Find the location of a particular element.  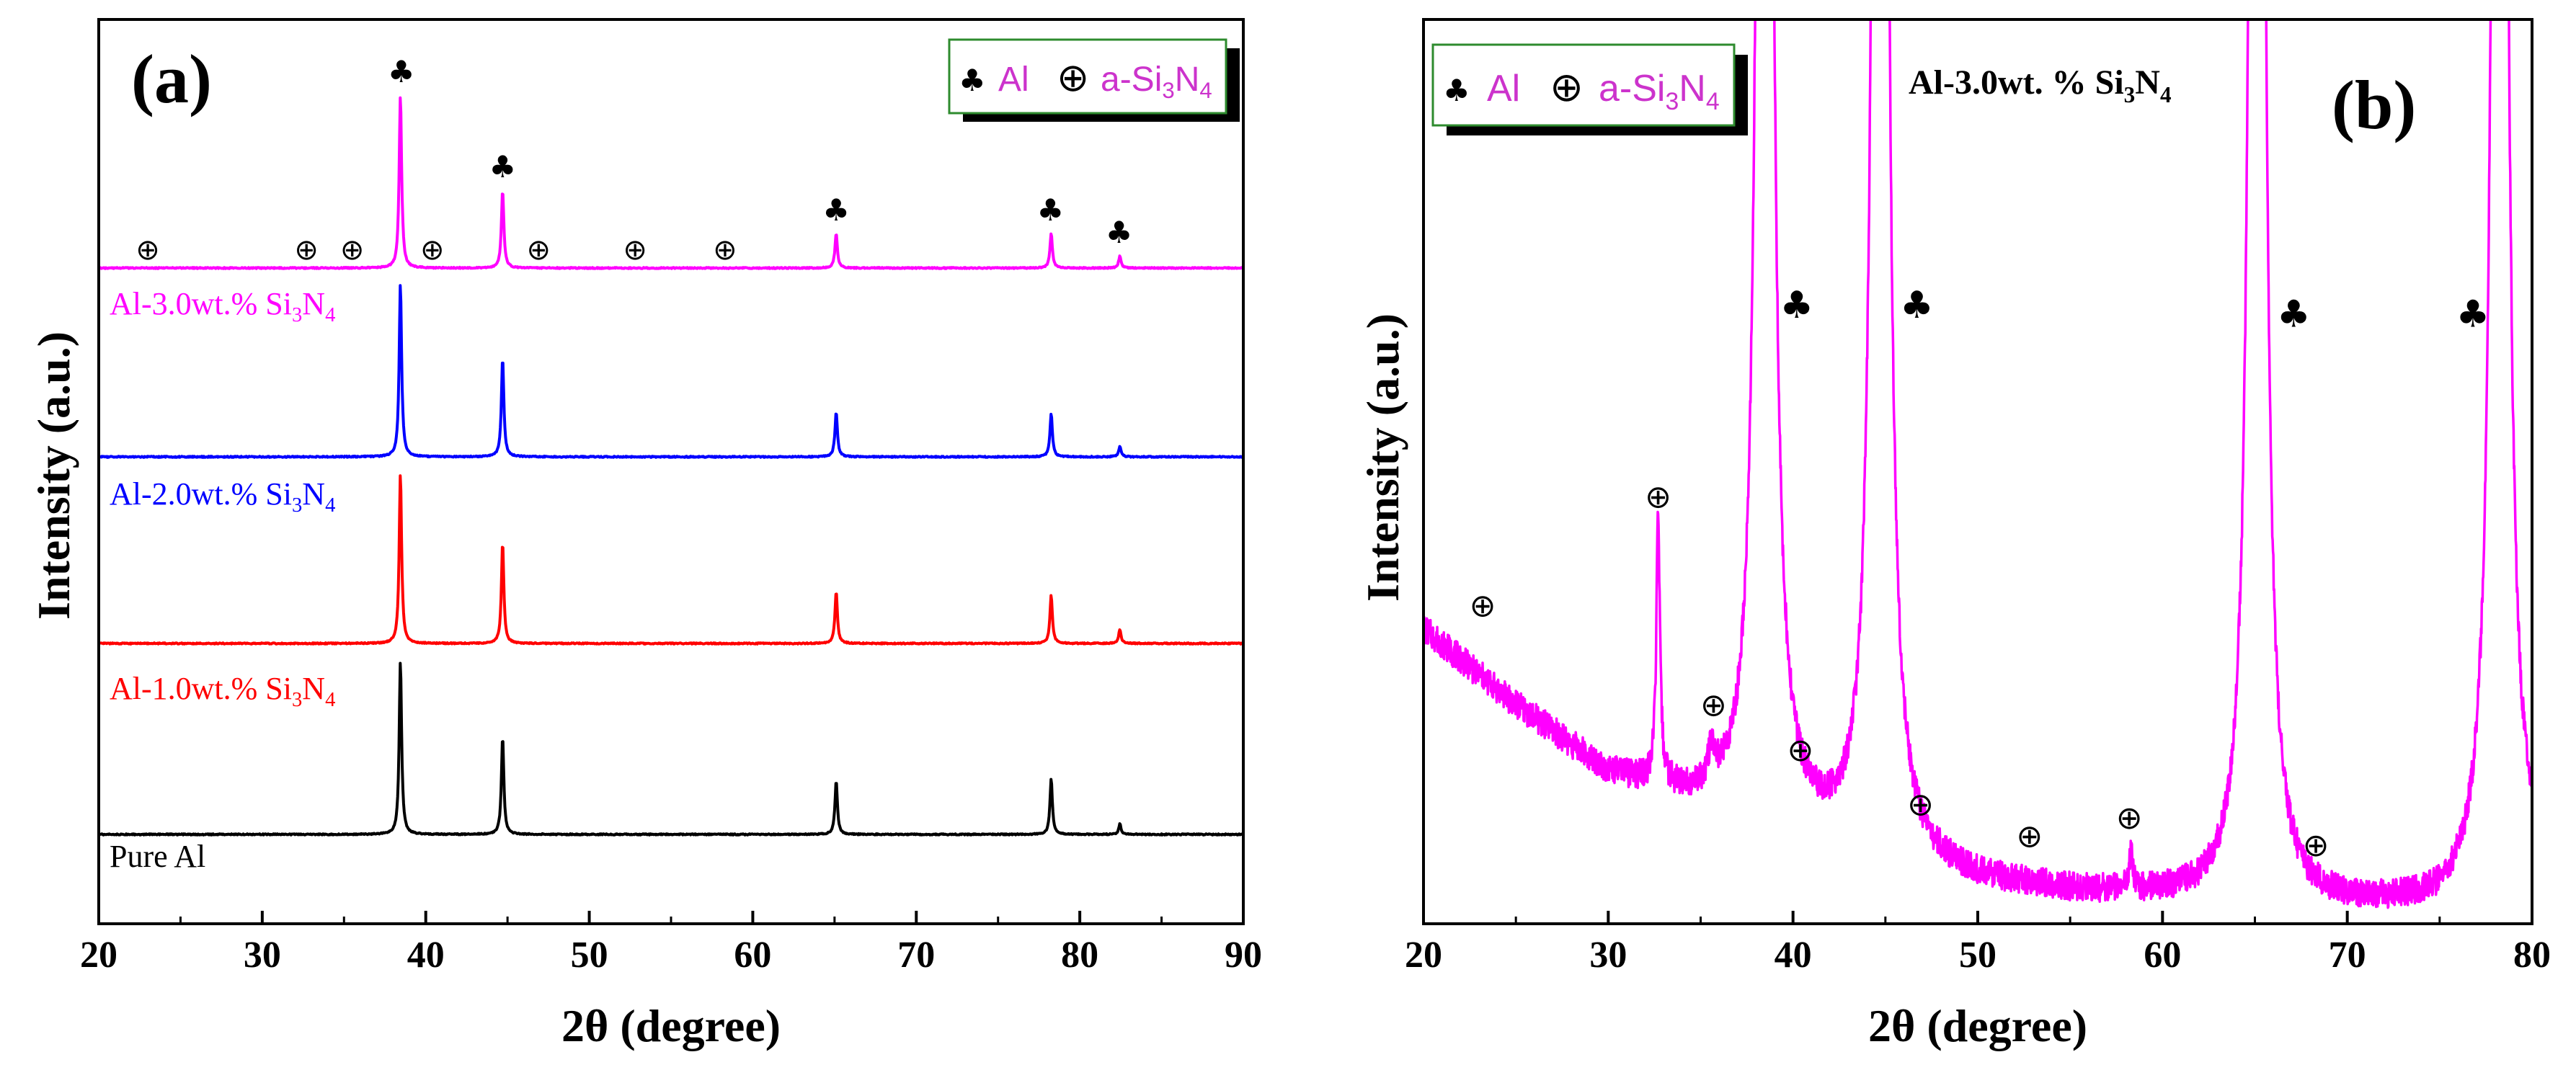

panel-a-x-tick-label: 70 is located at coordinates (916, 956).